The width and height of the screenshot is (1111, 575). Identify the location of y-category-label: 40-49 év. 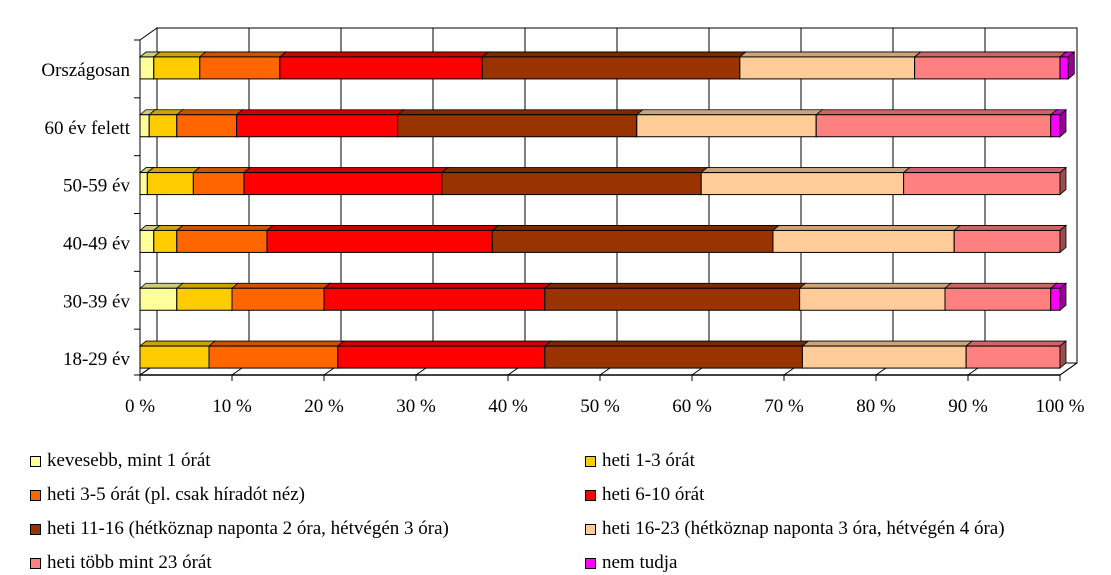
(97, 243).